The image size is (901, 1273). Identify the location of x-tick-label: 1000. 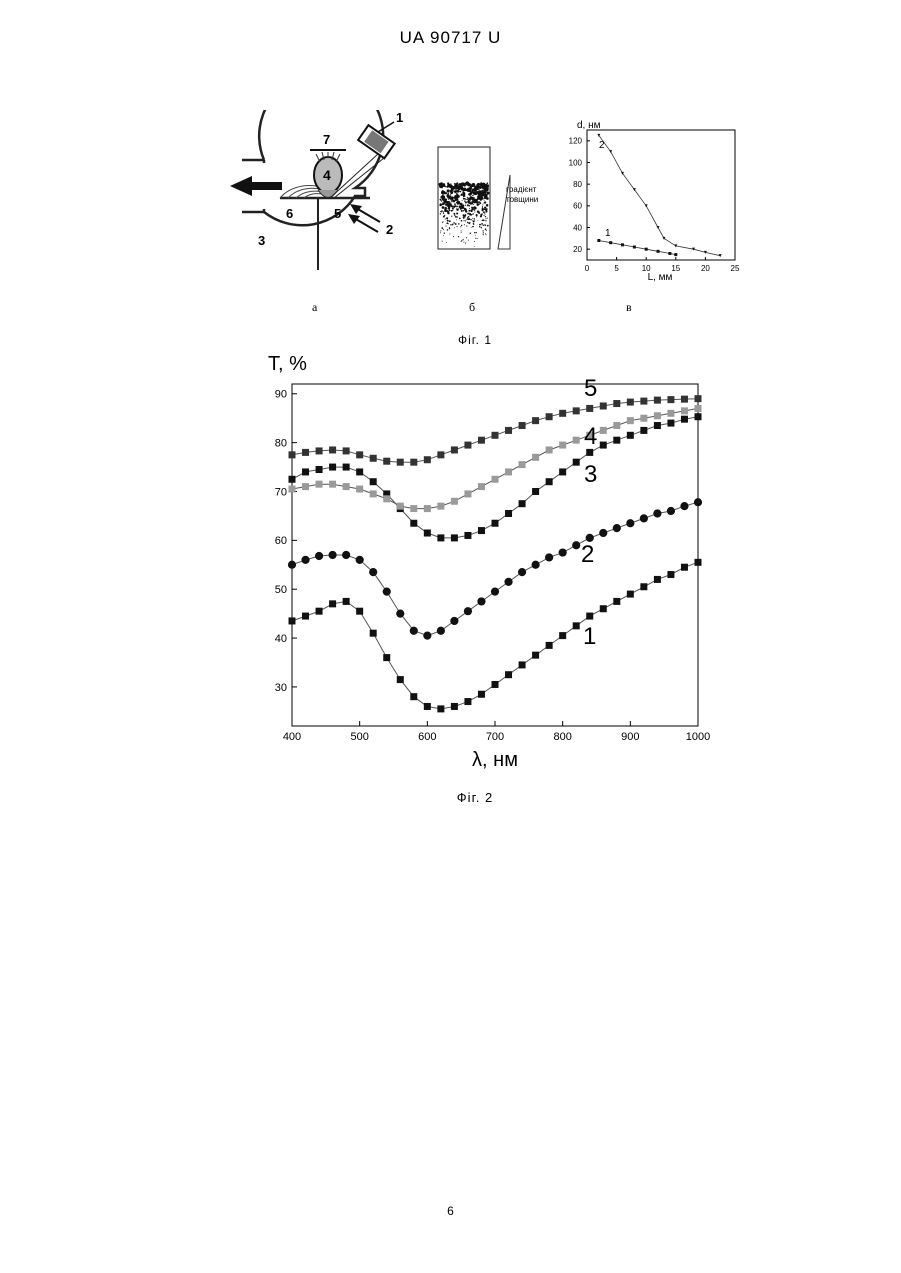
(698, 737).